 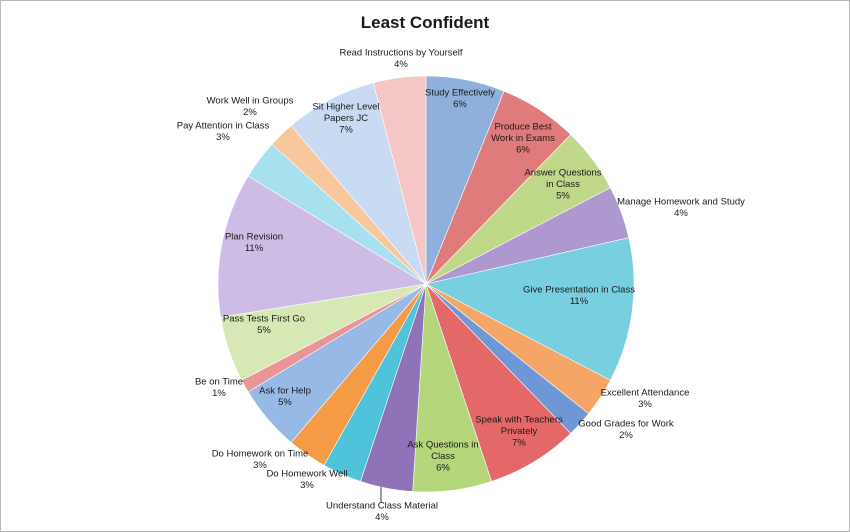 What do you see at coordinates (219, 387) in the screenshot?
I see `slice-label-be-on-time: Be on Time 1%` at bounding box center [219, 387].